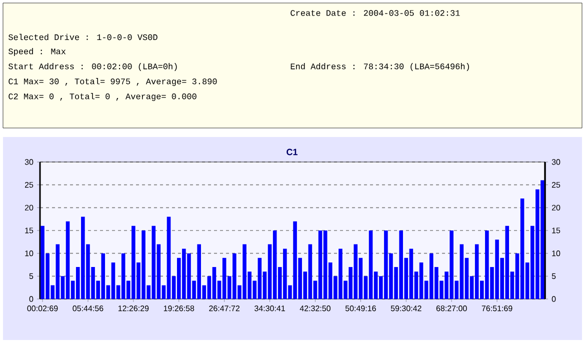 The width and height of the screenshot is (585, 343). I want to click on y-tick-label: 10, so click(29, 253).